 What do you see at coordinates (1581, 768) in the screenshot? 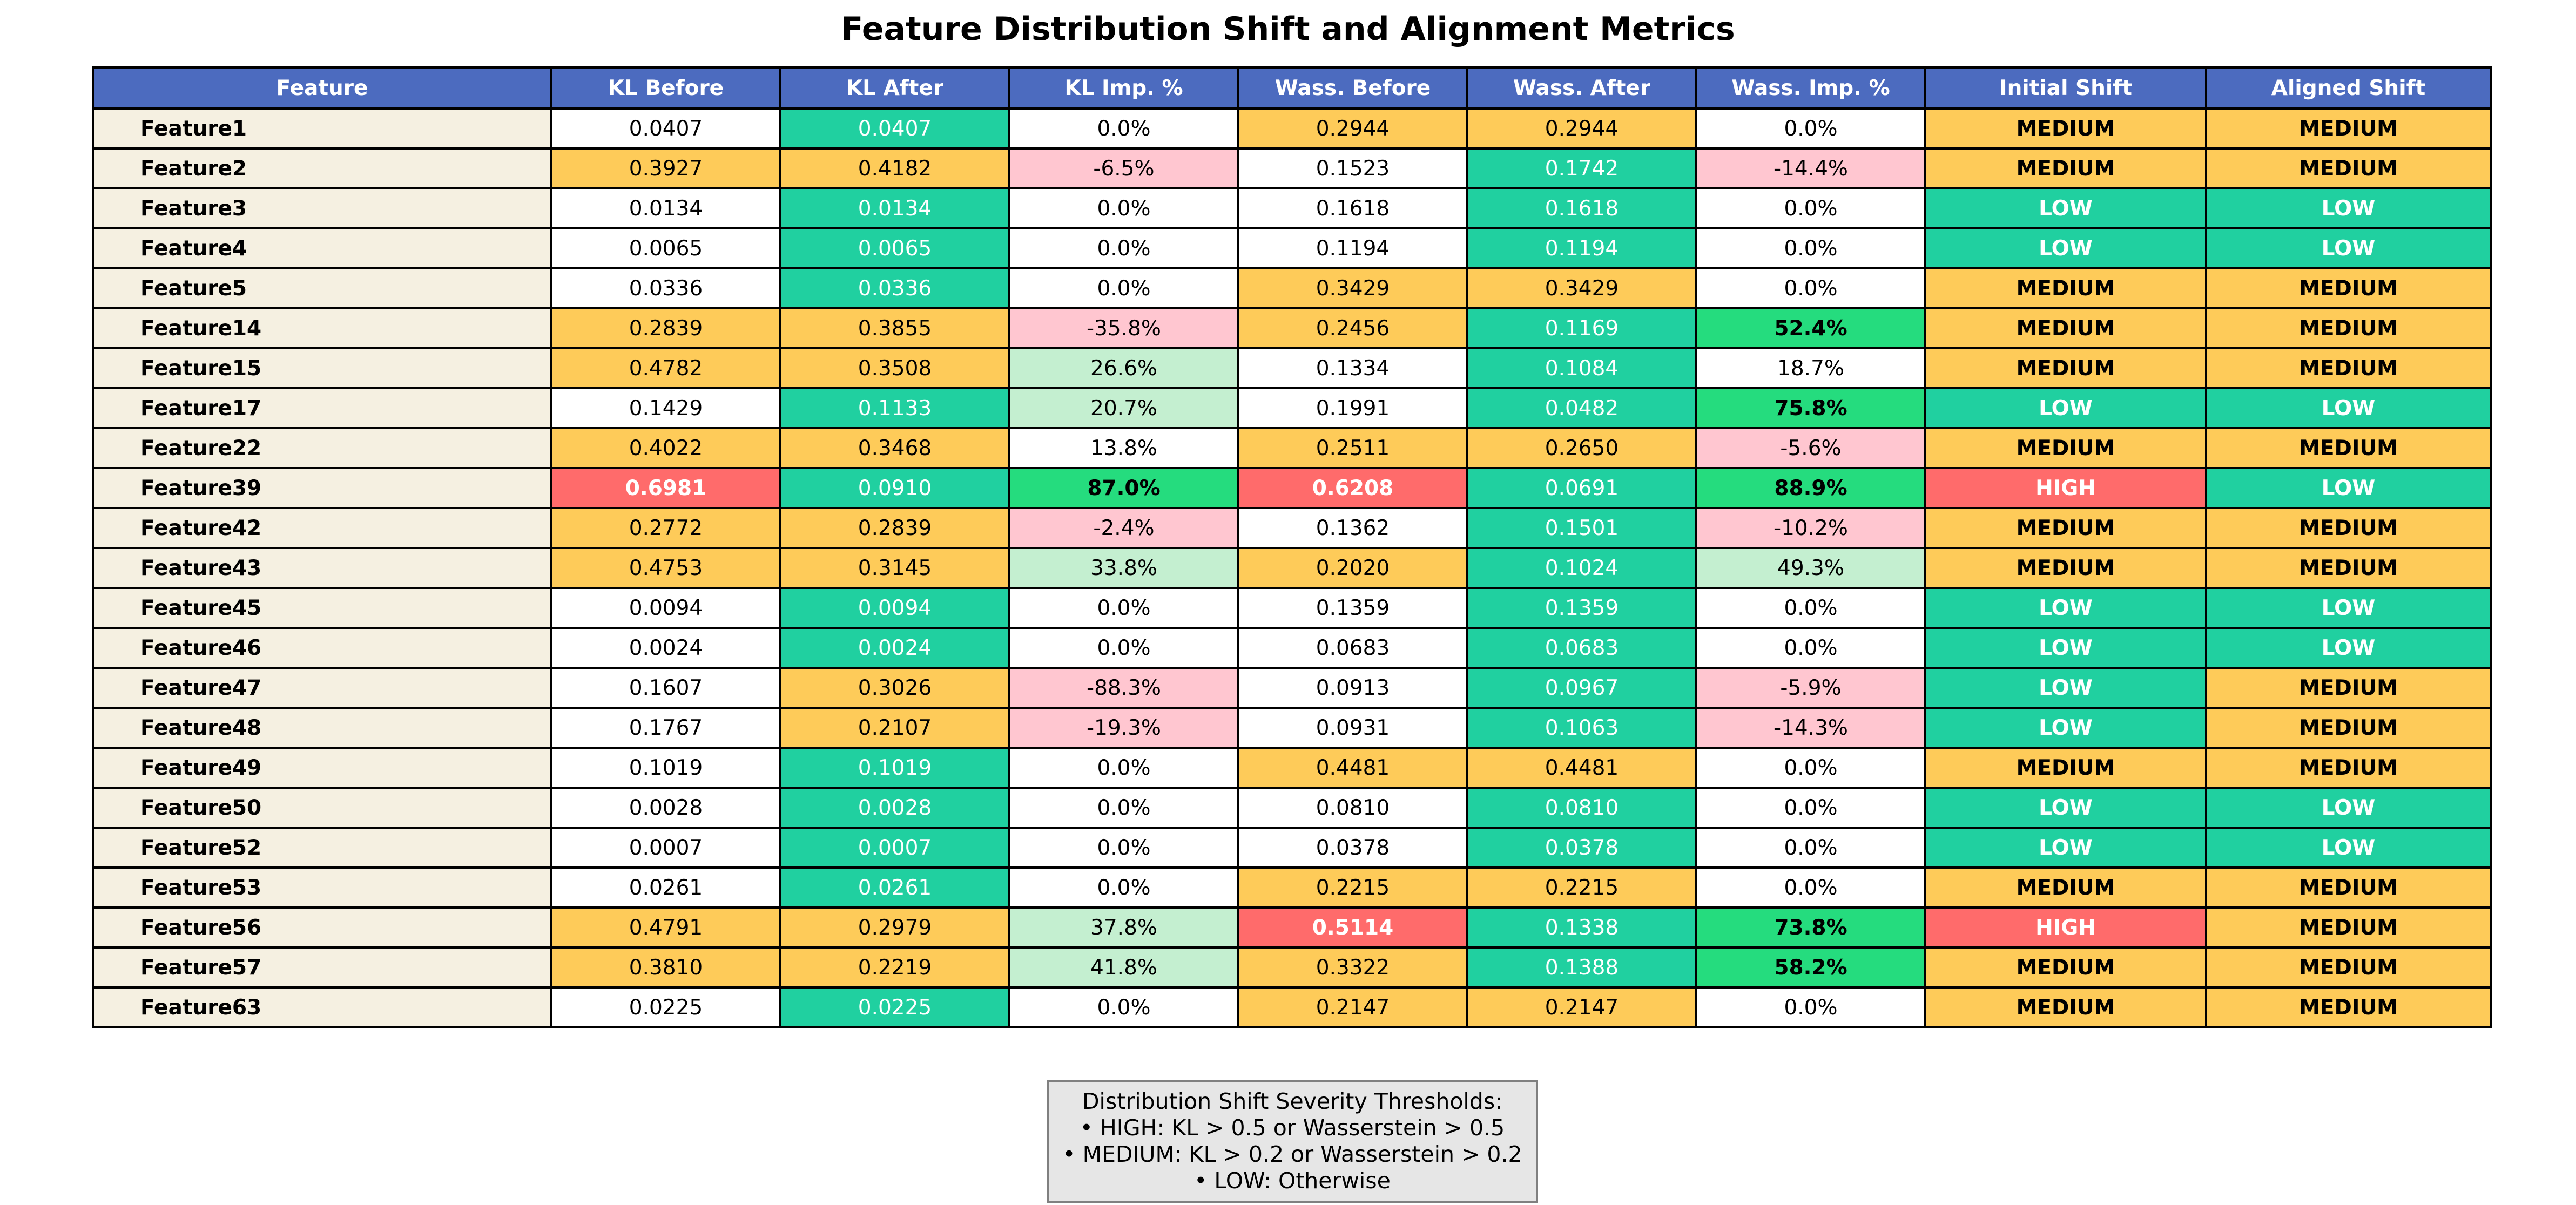
I see `cell-wass-after: 0.4481` at bounding box center [1581, 768].